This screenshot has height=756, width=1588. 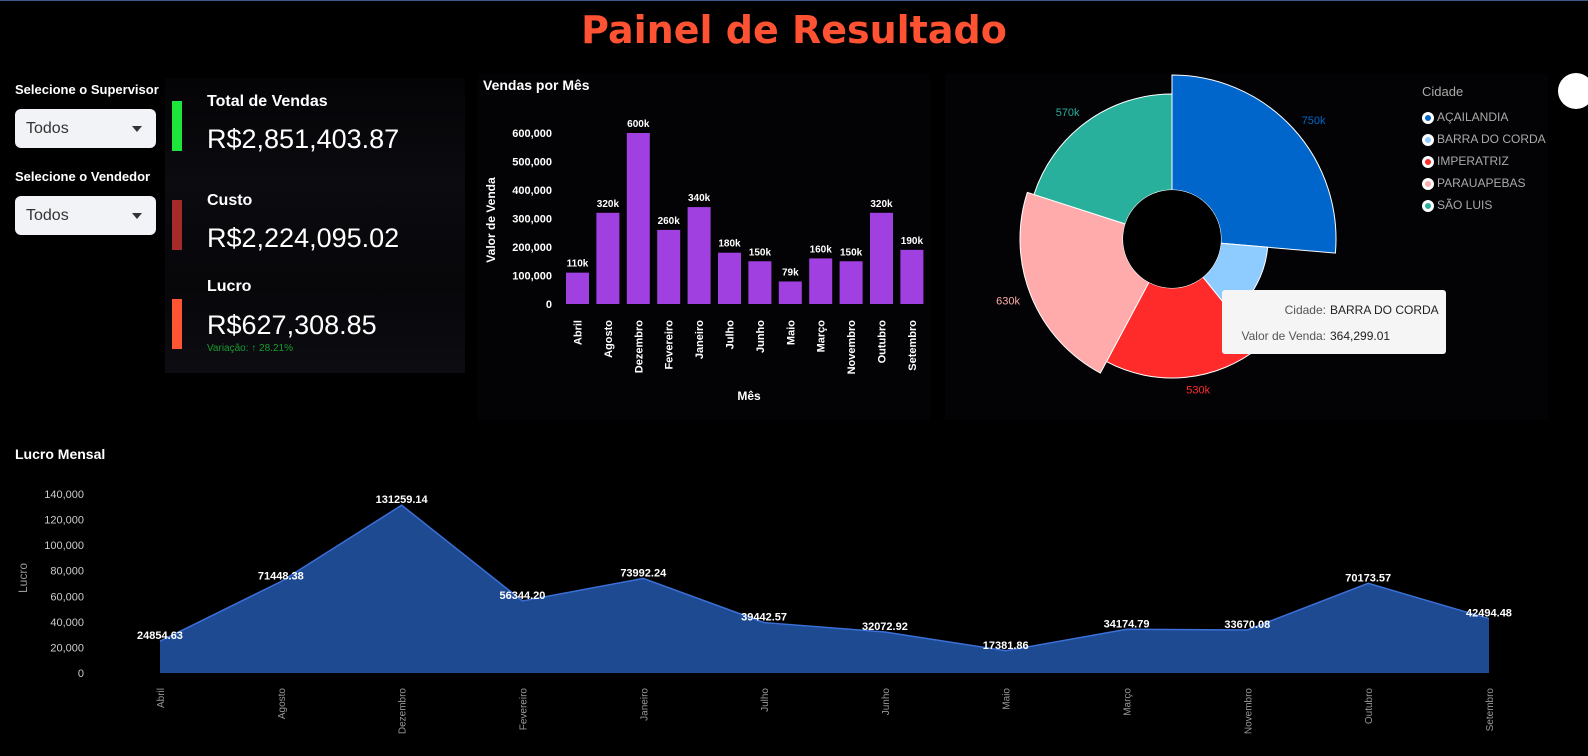 I want to click on area-data-label: 71448.38, so click(x=281, y=577).